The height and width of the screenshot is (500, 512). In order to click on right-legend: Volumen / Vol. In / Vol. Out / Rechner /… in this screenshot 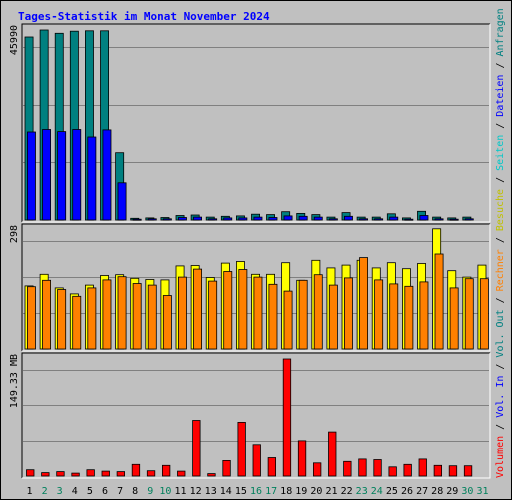, I will do `click(500, 243)`.